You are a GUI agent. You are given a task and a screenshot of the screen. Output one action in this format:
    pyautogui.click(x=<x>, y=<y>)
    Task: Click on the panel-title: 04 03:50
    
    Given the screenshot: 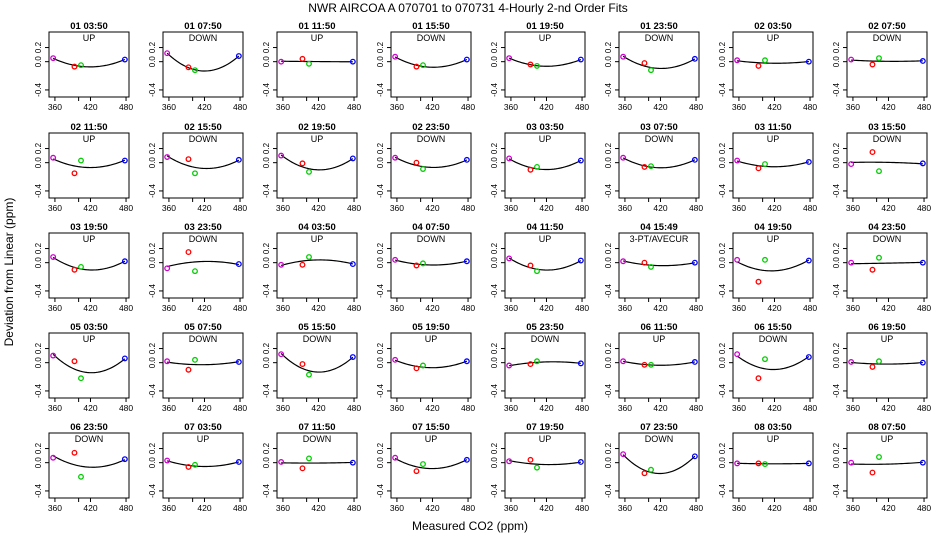 What is the action you would take?
    pyautogui.click(x=317, y=227)
    